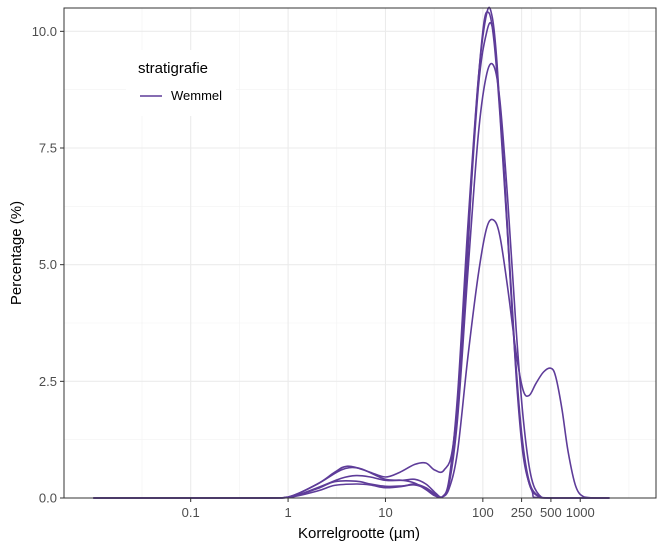 Image resolution: width=662 pixels, height=549 pixels. What do you see at coordinates (359, 533) in the screenshot?
I see `x-axis-title: Korrelgrootte (µm)` at bounding box center [359, 533].